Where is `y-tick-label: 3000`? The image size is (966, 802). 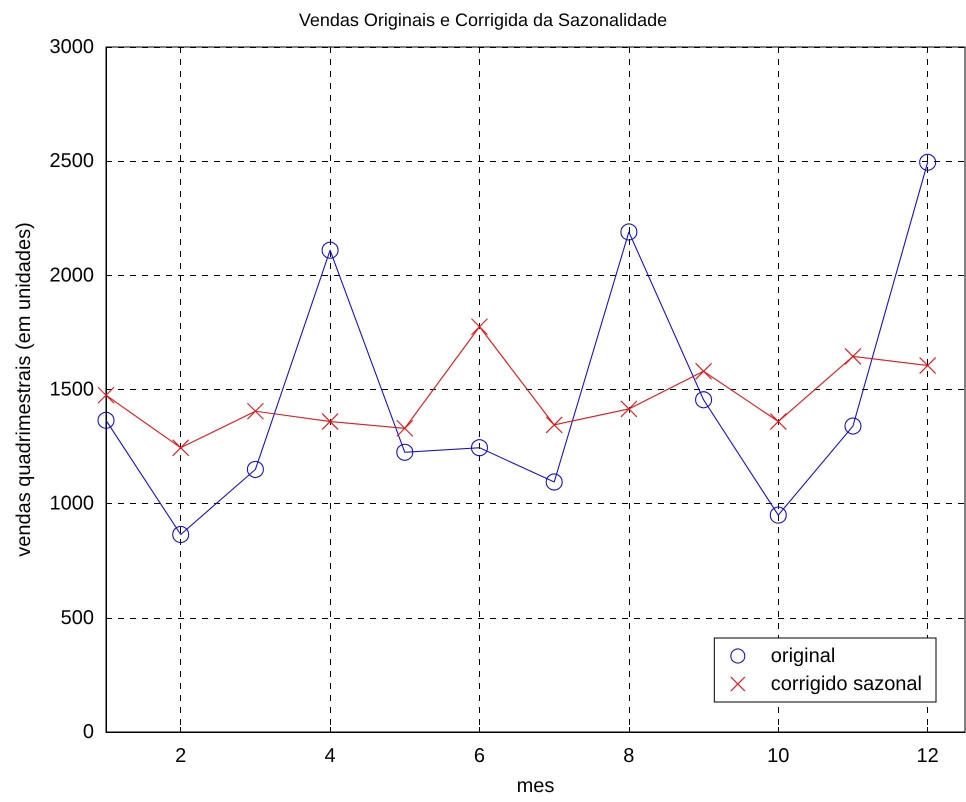 y-tick-label: 3000 is located at coordinates (72, 47).